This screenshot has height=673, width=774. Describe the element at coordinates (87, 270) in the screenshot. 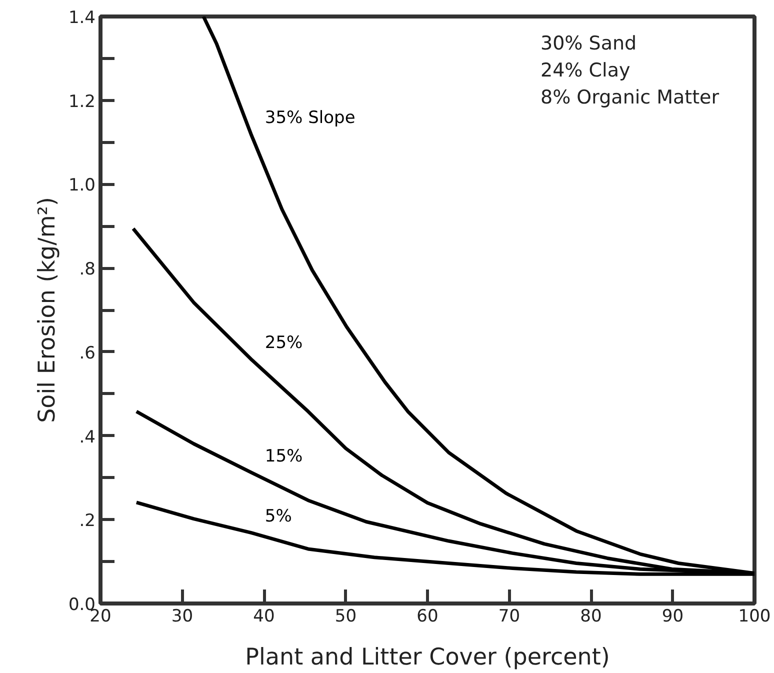

I see `y-tick-label: .8` at that location.